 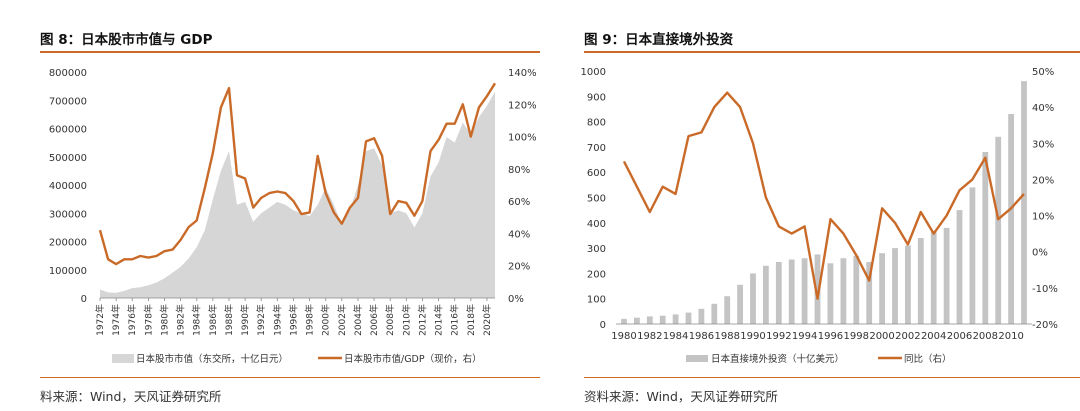 What do you see at coordinates (522, 138) in the screenshot?
I see `y-right-tick-label: 100%` at bounding box center [522, 138].